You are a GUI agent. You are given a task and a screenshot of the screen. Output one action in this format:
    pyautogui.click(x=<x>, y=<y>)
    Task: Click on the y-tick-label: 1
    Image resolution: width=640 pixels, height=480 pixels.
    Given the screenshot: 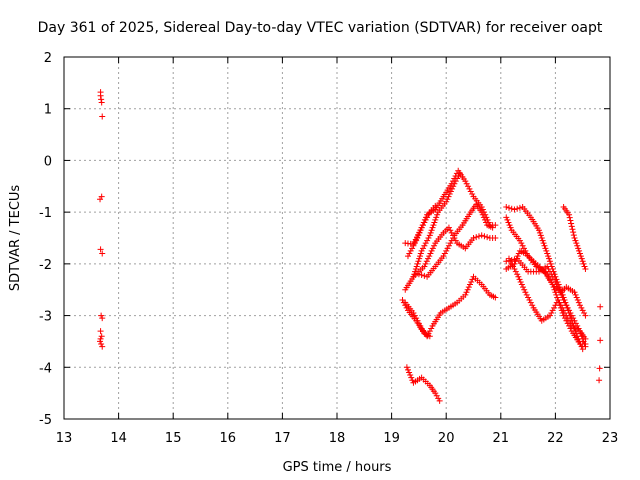 What is the action you would take?
    pyautogui.click(x=48, y=110)
    